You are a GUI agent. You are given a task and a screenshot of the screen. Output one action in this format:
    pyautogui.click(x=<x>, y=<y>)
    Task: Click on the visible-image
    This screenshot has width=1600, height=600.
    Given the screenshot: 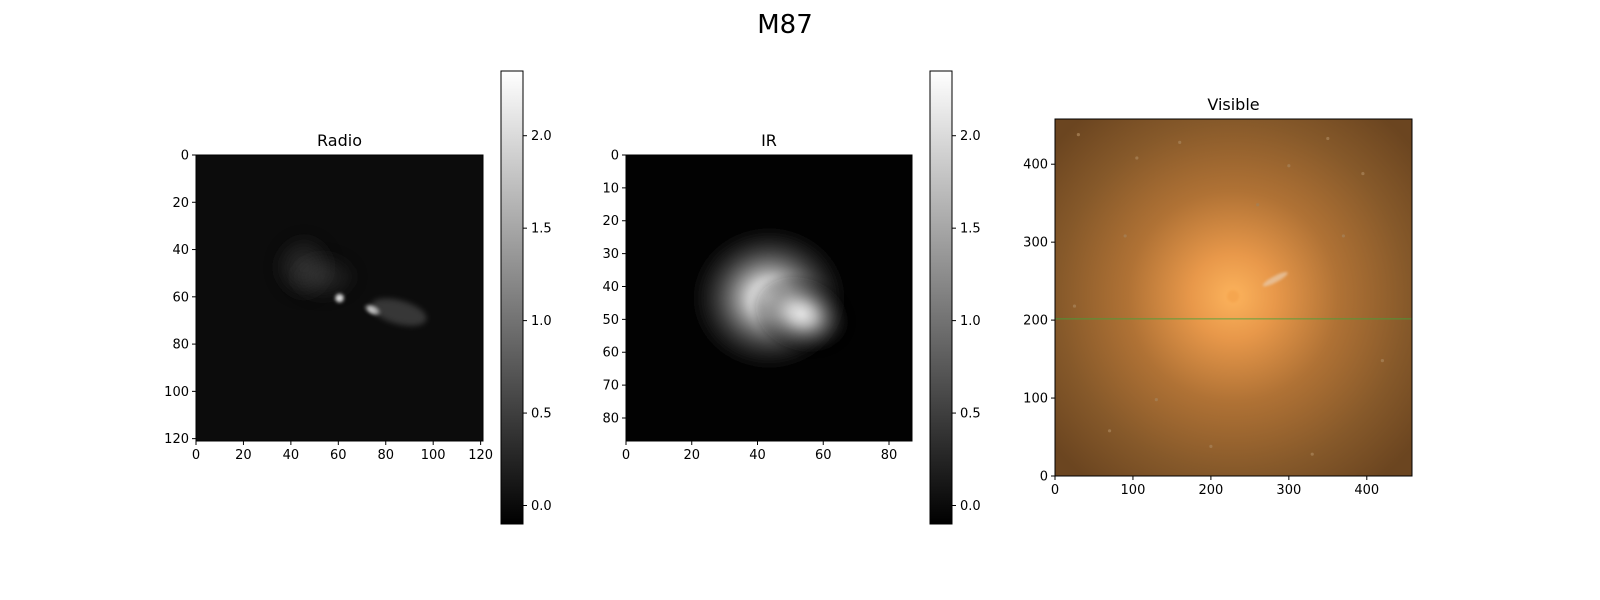 What is the action you would take?
    pyautogui.click(x=1233, y=297)
    